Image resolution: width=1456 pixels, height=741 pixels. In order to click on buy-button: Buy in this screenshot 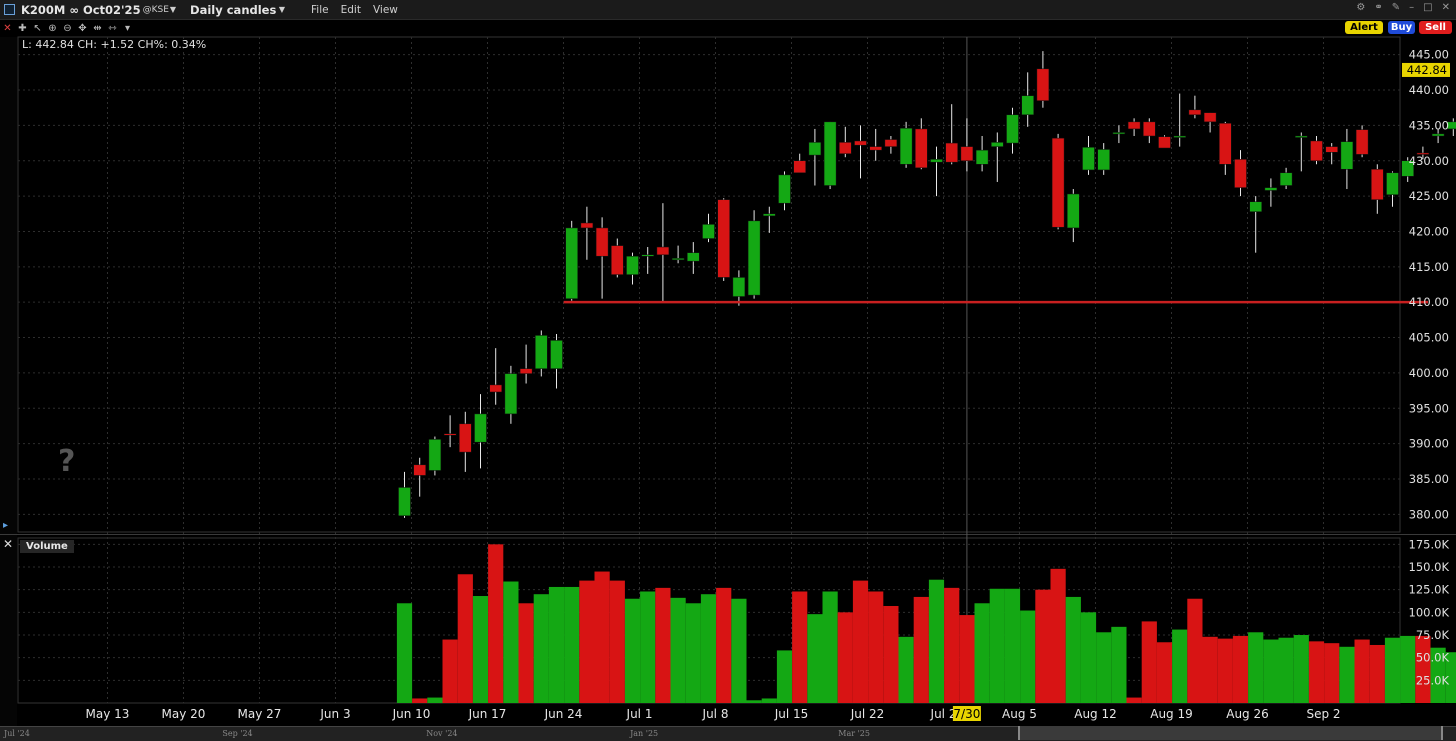, I will do `click(1401, 27)`.